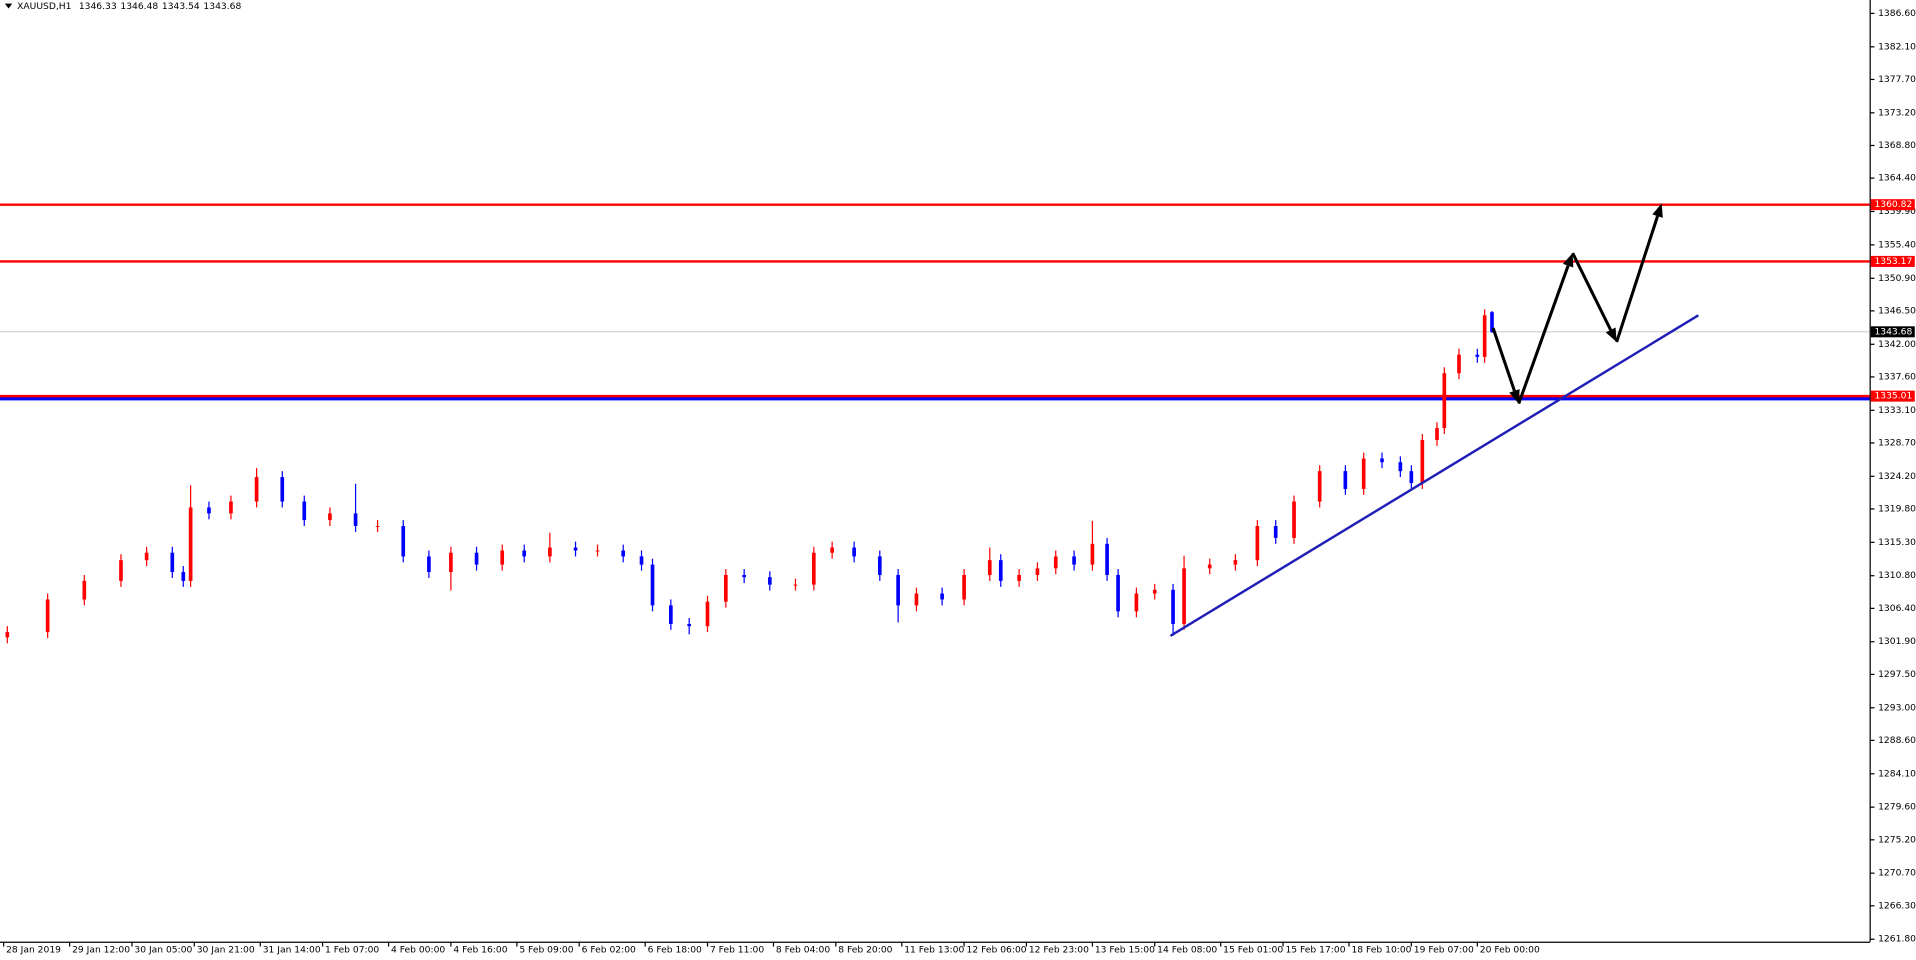 The image size is (1916, 960). What do you see at coordinates (98, 6) in the screenshot?
I see `ohlc-value: 1346.33` at bounding box center [98, 6].